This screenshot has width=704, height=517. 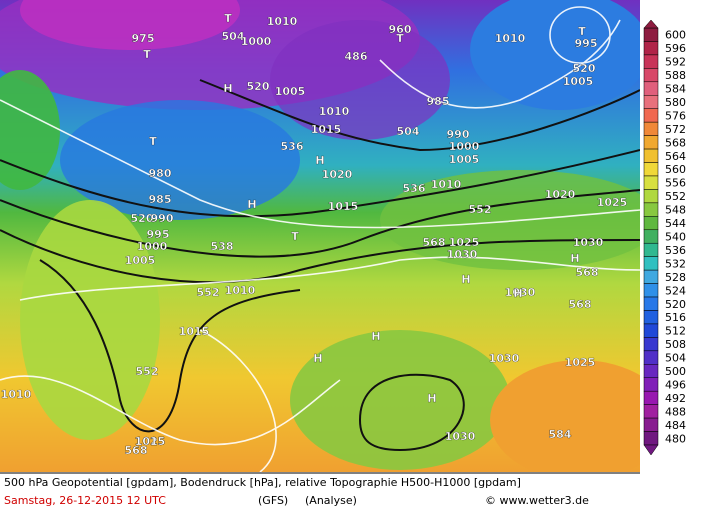 I want to click on footer-model: (GFS), so click(x=273, y=500).